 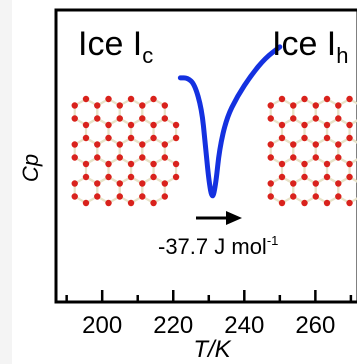 I want to click on x-axis-label: T/K, so click(x=212, y=349).